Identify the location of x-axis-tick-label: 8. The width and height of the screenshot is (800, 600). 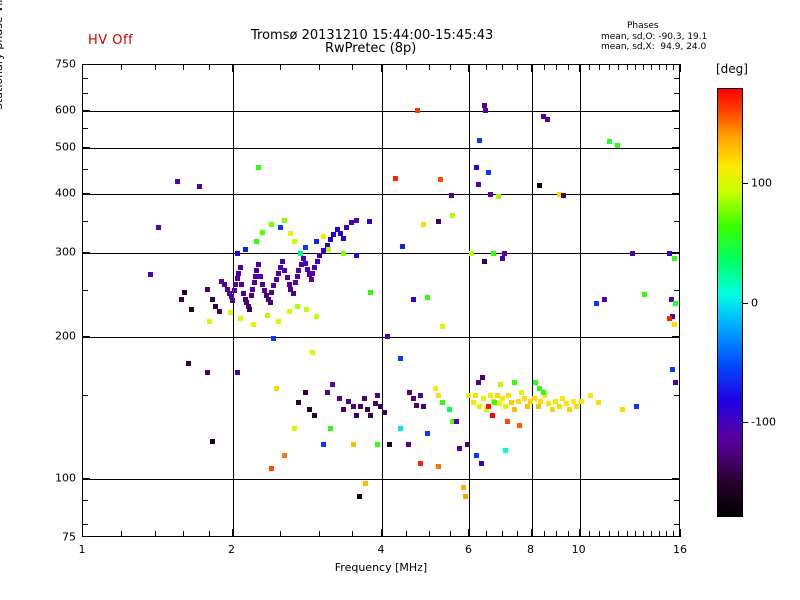
(530, 549).